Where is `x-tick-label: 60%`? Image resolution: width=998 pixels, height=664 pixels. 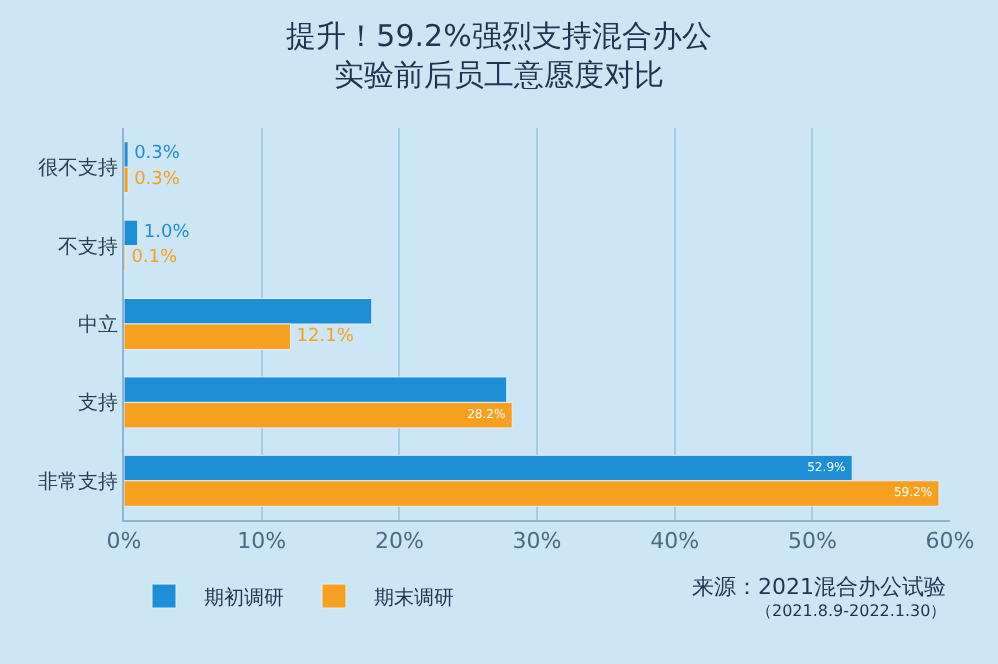 x-tick-label: 60% is located at coordinates (950, 541).